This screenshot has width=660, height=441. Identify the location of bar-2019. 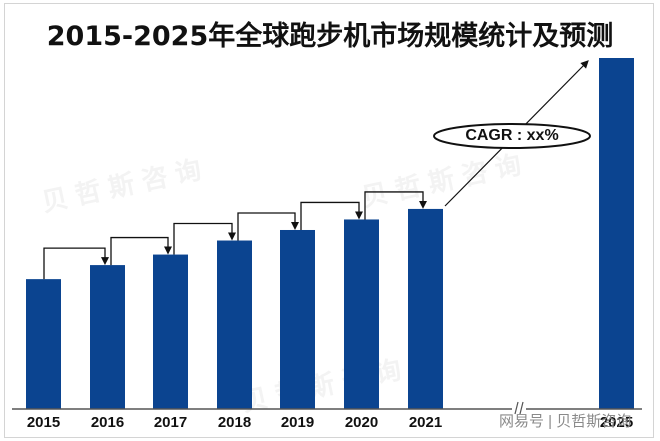
(297, 319).